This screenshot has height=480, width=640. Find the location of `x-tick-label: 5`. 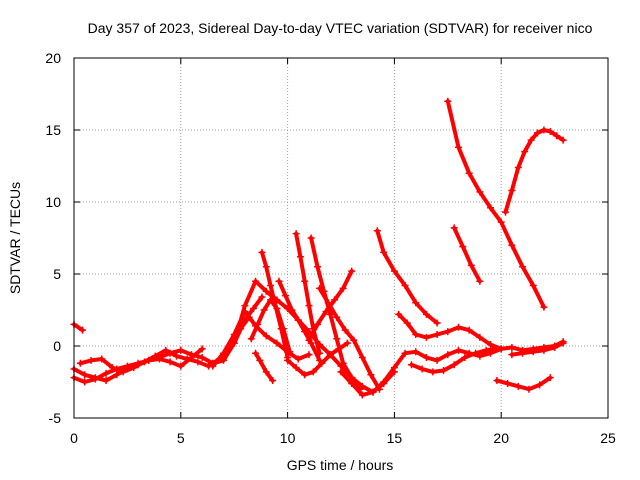

x-tick-label: 5 is located at coordinates (181, 438).